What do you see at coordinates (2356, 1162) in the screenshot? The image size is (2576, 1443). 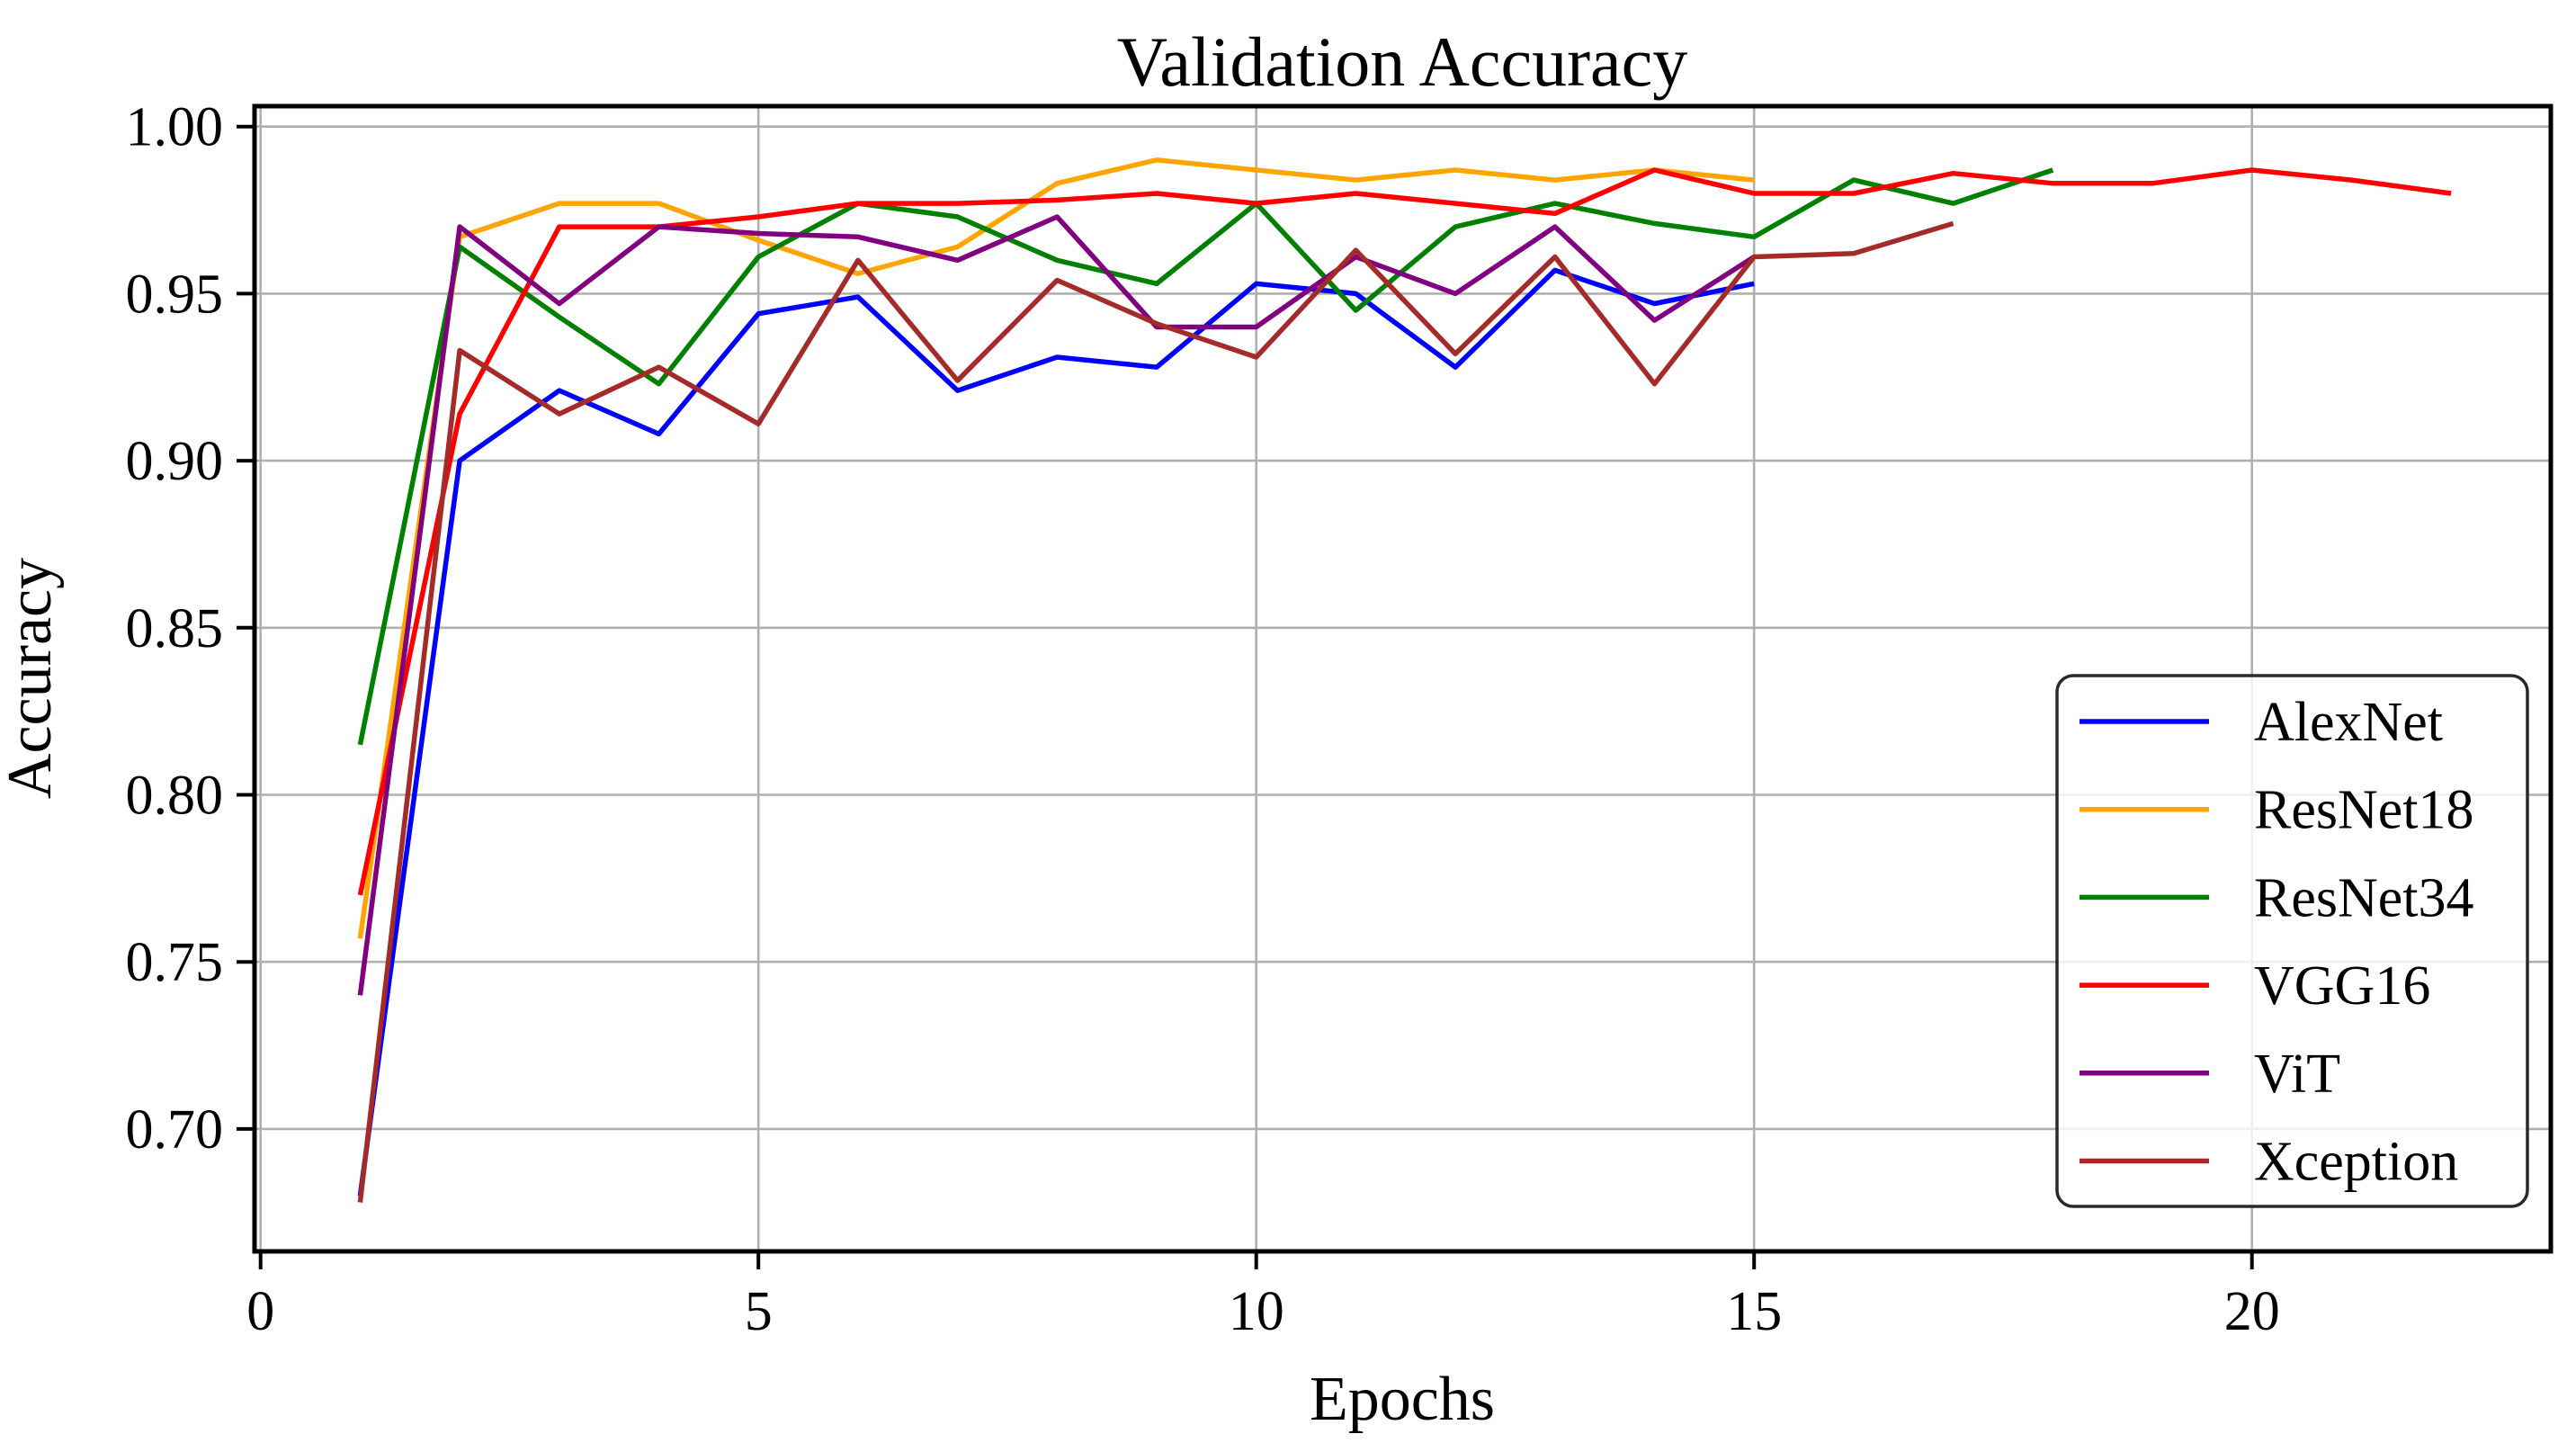 I see `legend-label-xception: Xception` at bounding box center [2356, 1162].